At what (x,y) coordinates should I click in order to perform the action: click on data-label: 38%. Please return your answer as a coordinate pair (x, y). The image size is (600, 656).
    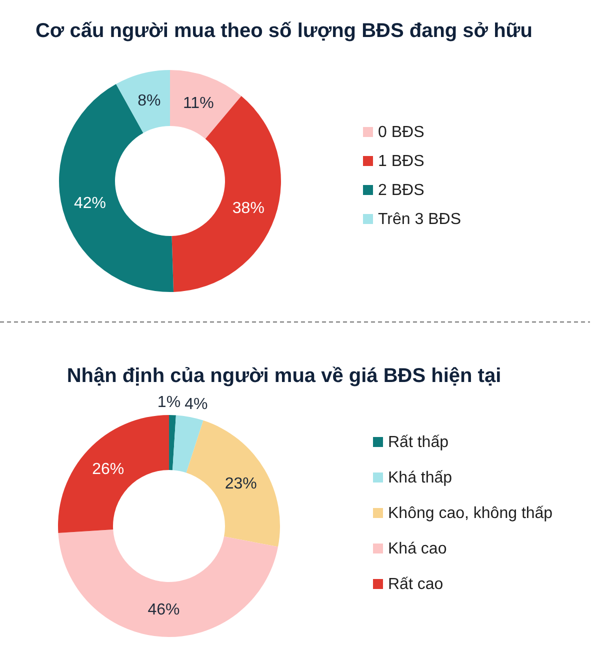
    Looking at the image, I should click on (248, 208).